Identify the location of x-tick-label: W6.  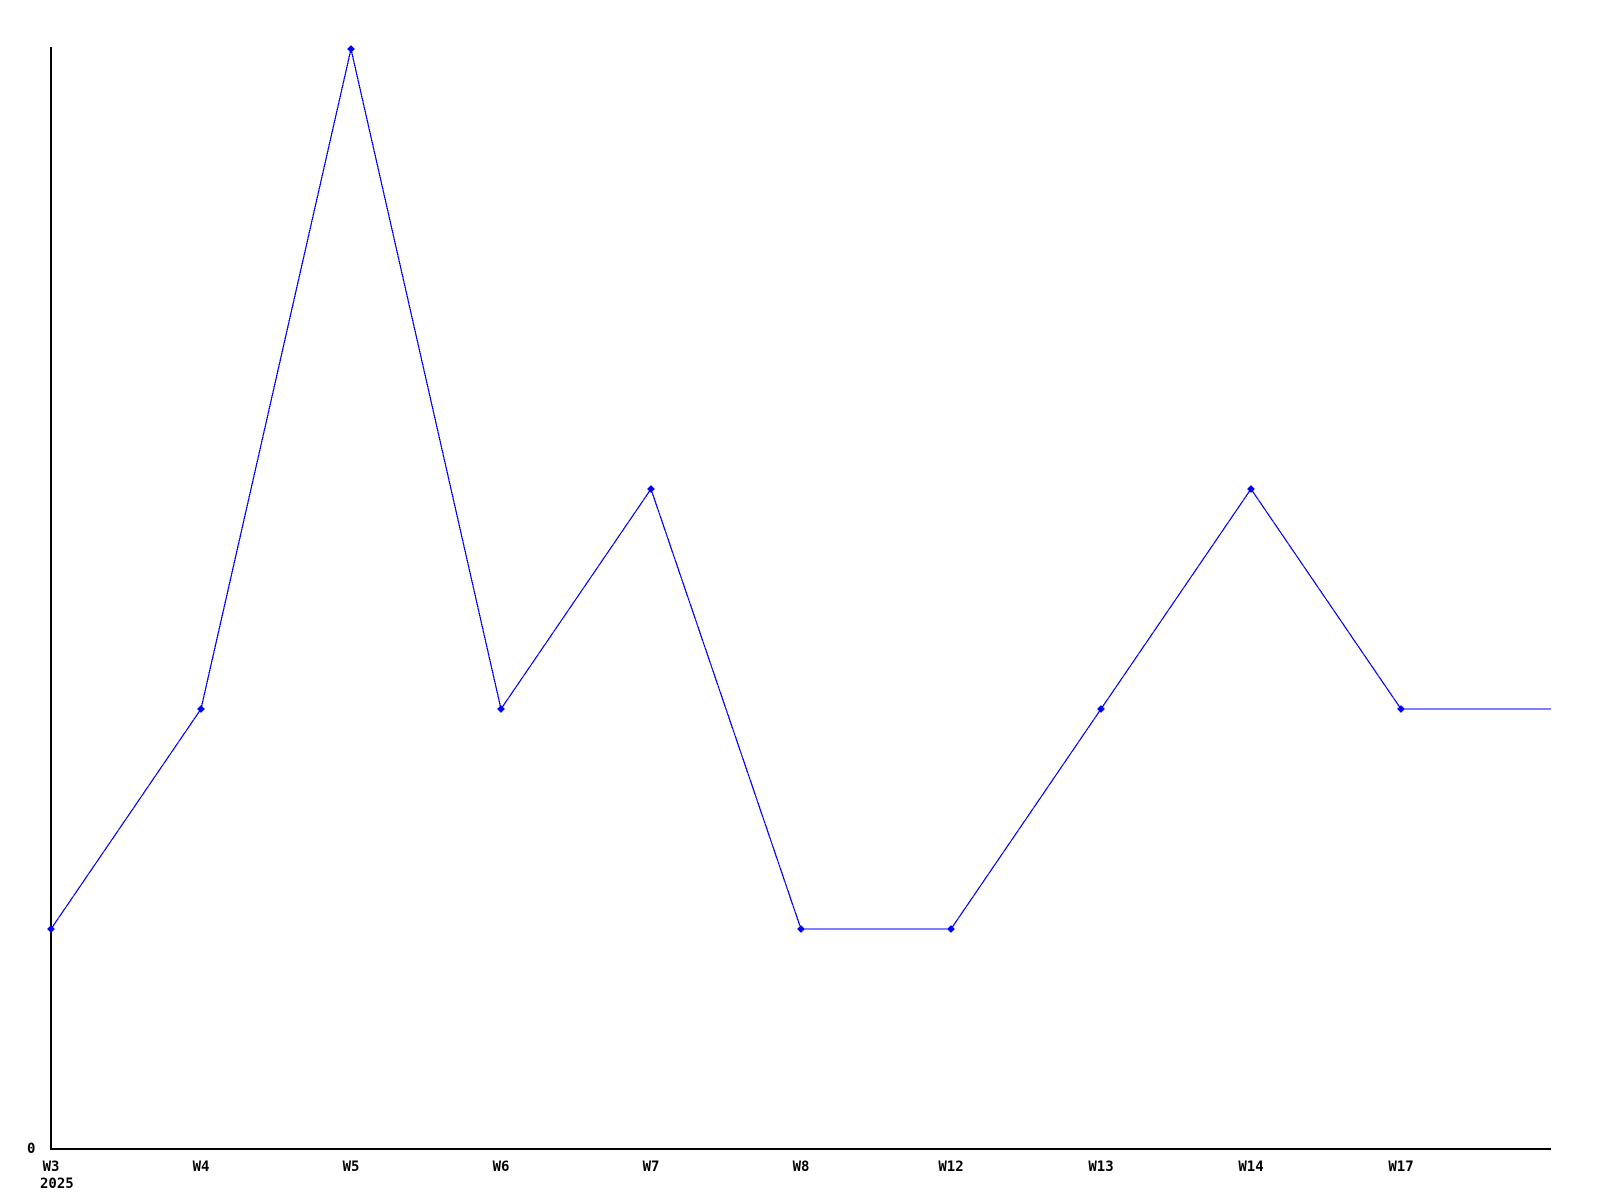
(501, 1167).